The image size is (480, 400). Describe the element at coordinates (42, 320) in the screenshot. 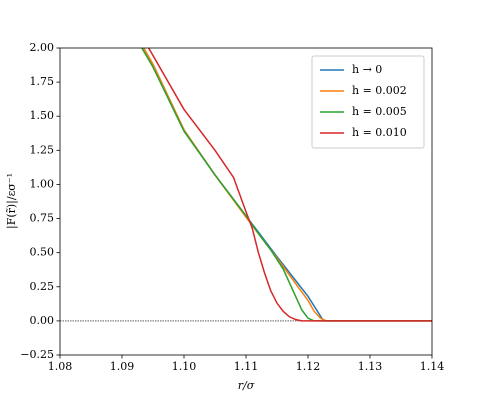

I see `y-tick-label: 0.00` at that location.